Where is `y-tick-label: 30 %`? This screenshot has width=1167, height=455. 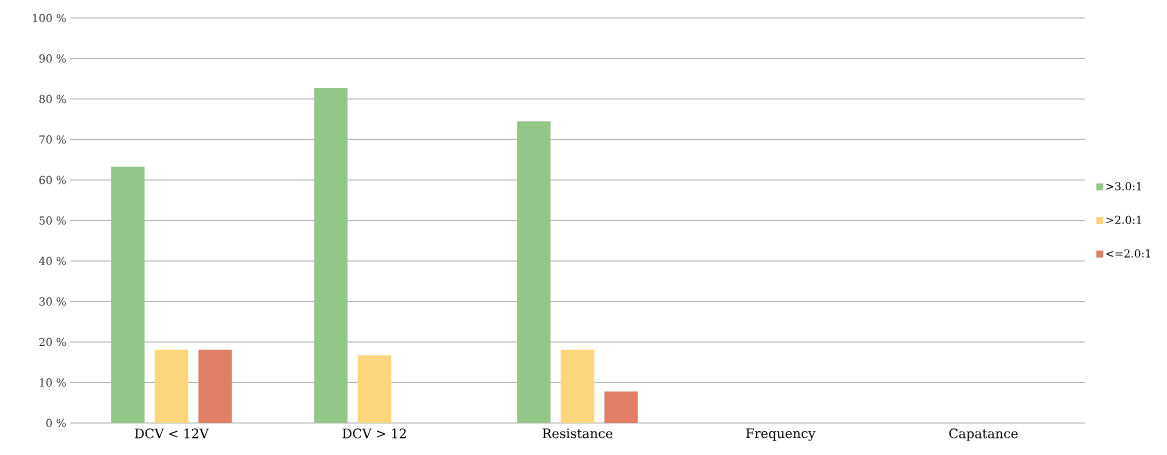
y-tick-label: 30 % is located at coordinates (52, 301).